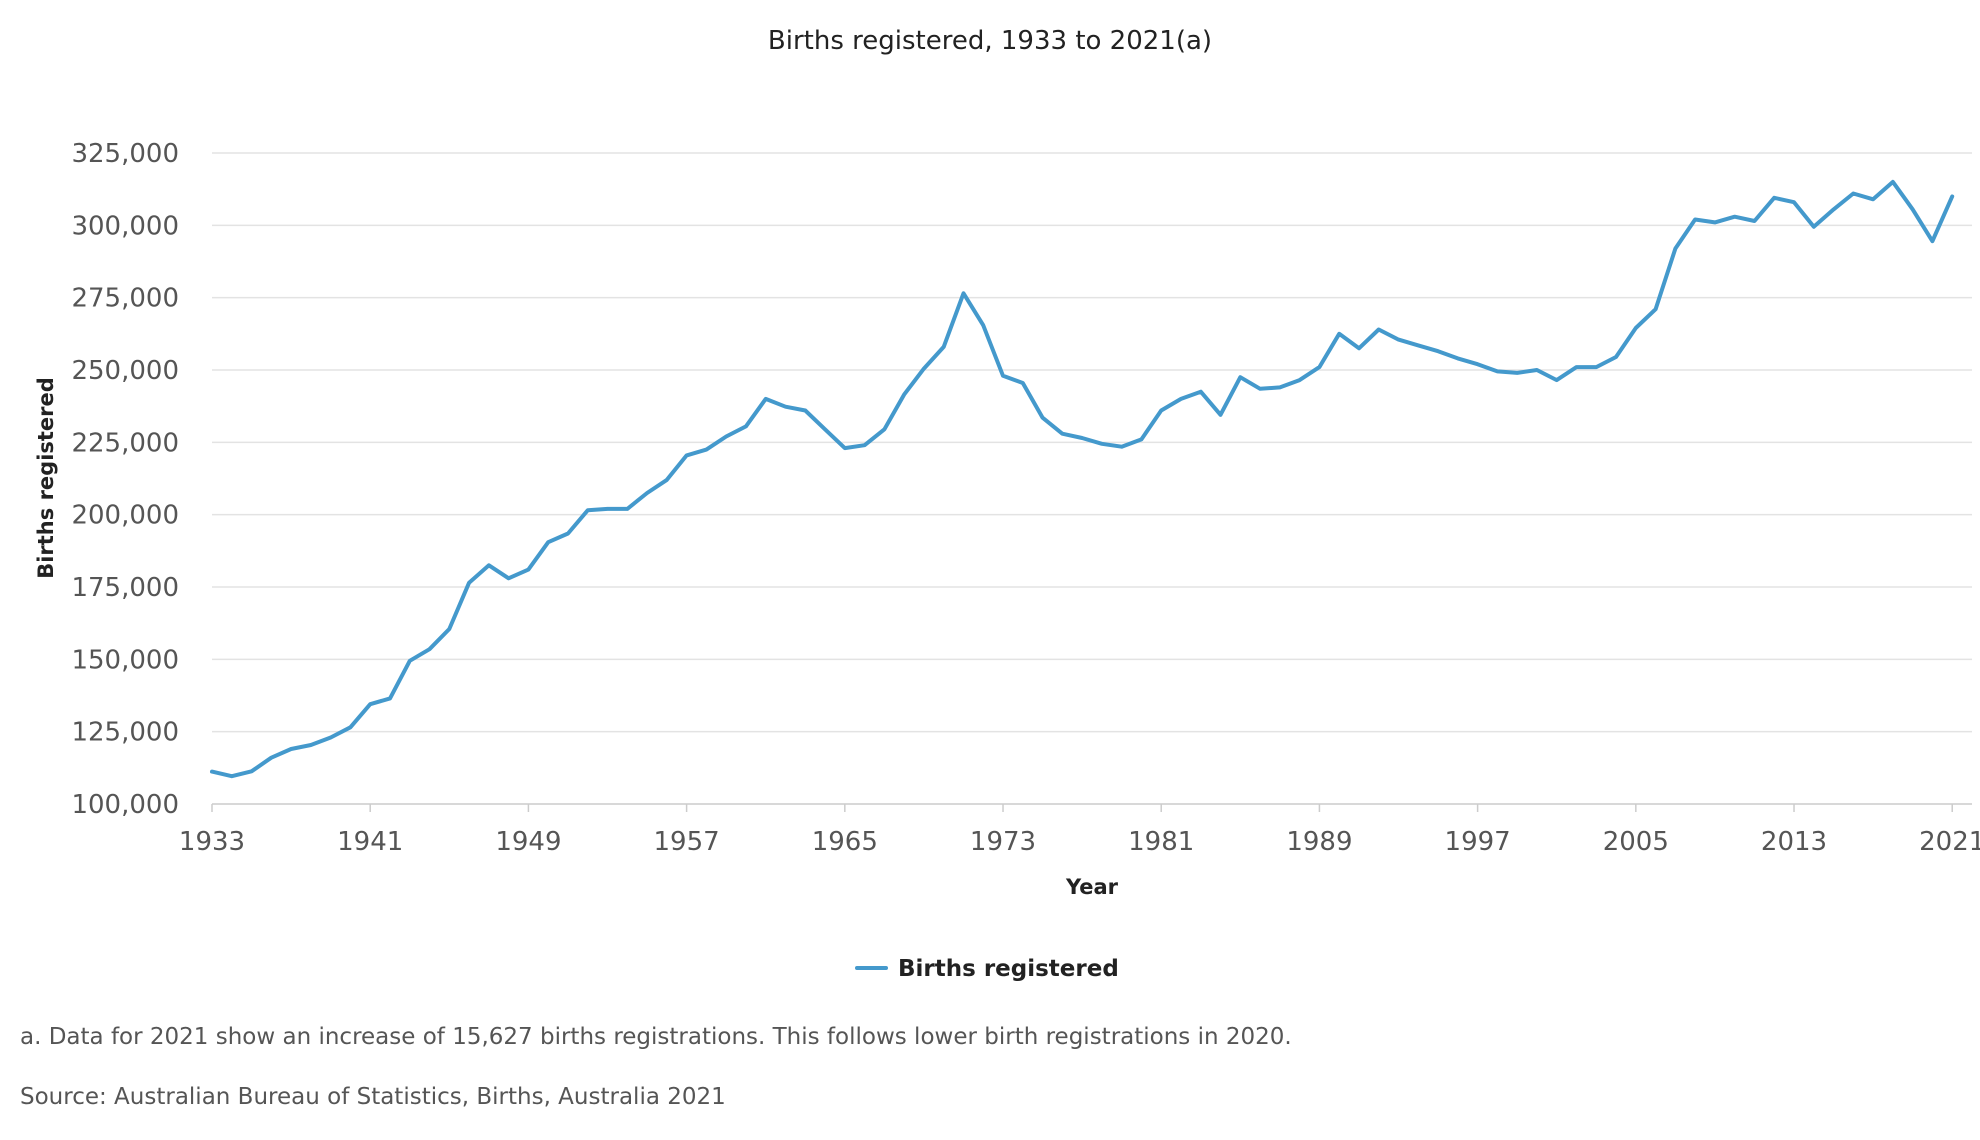 This screenshot has width=1980, height=1140. What do you see at coordinates (125, 516) in the screenshot?
I see `y-tick-label: 200,000` at bounding box center [125, 516].